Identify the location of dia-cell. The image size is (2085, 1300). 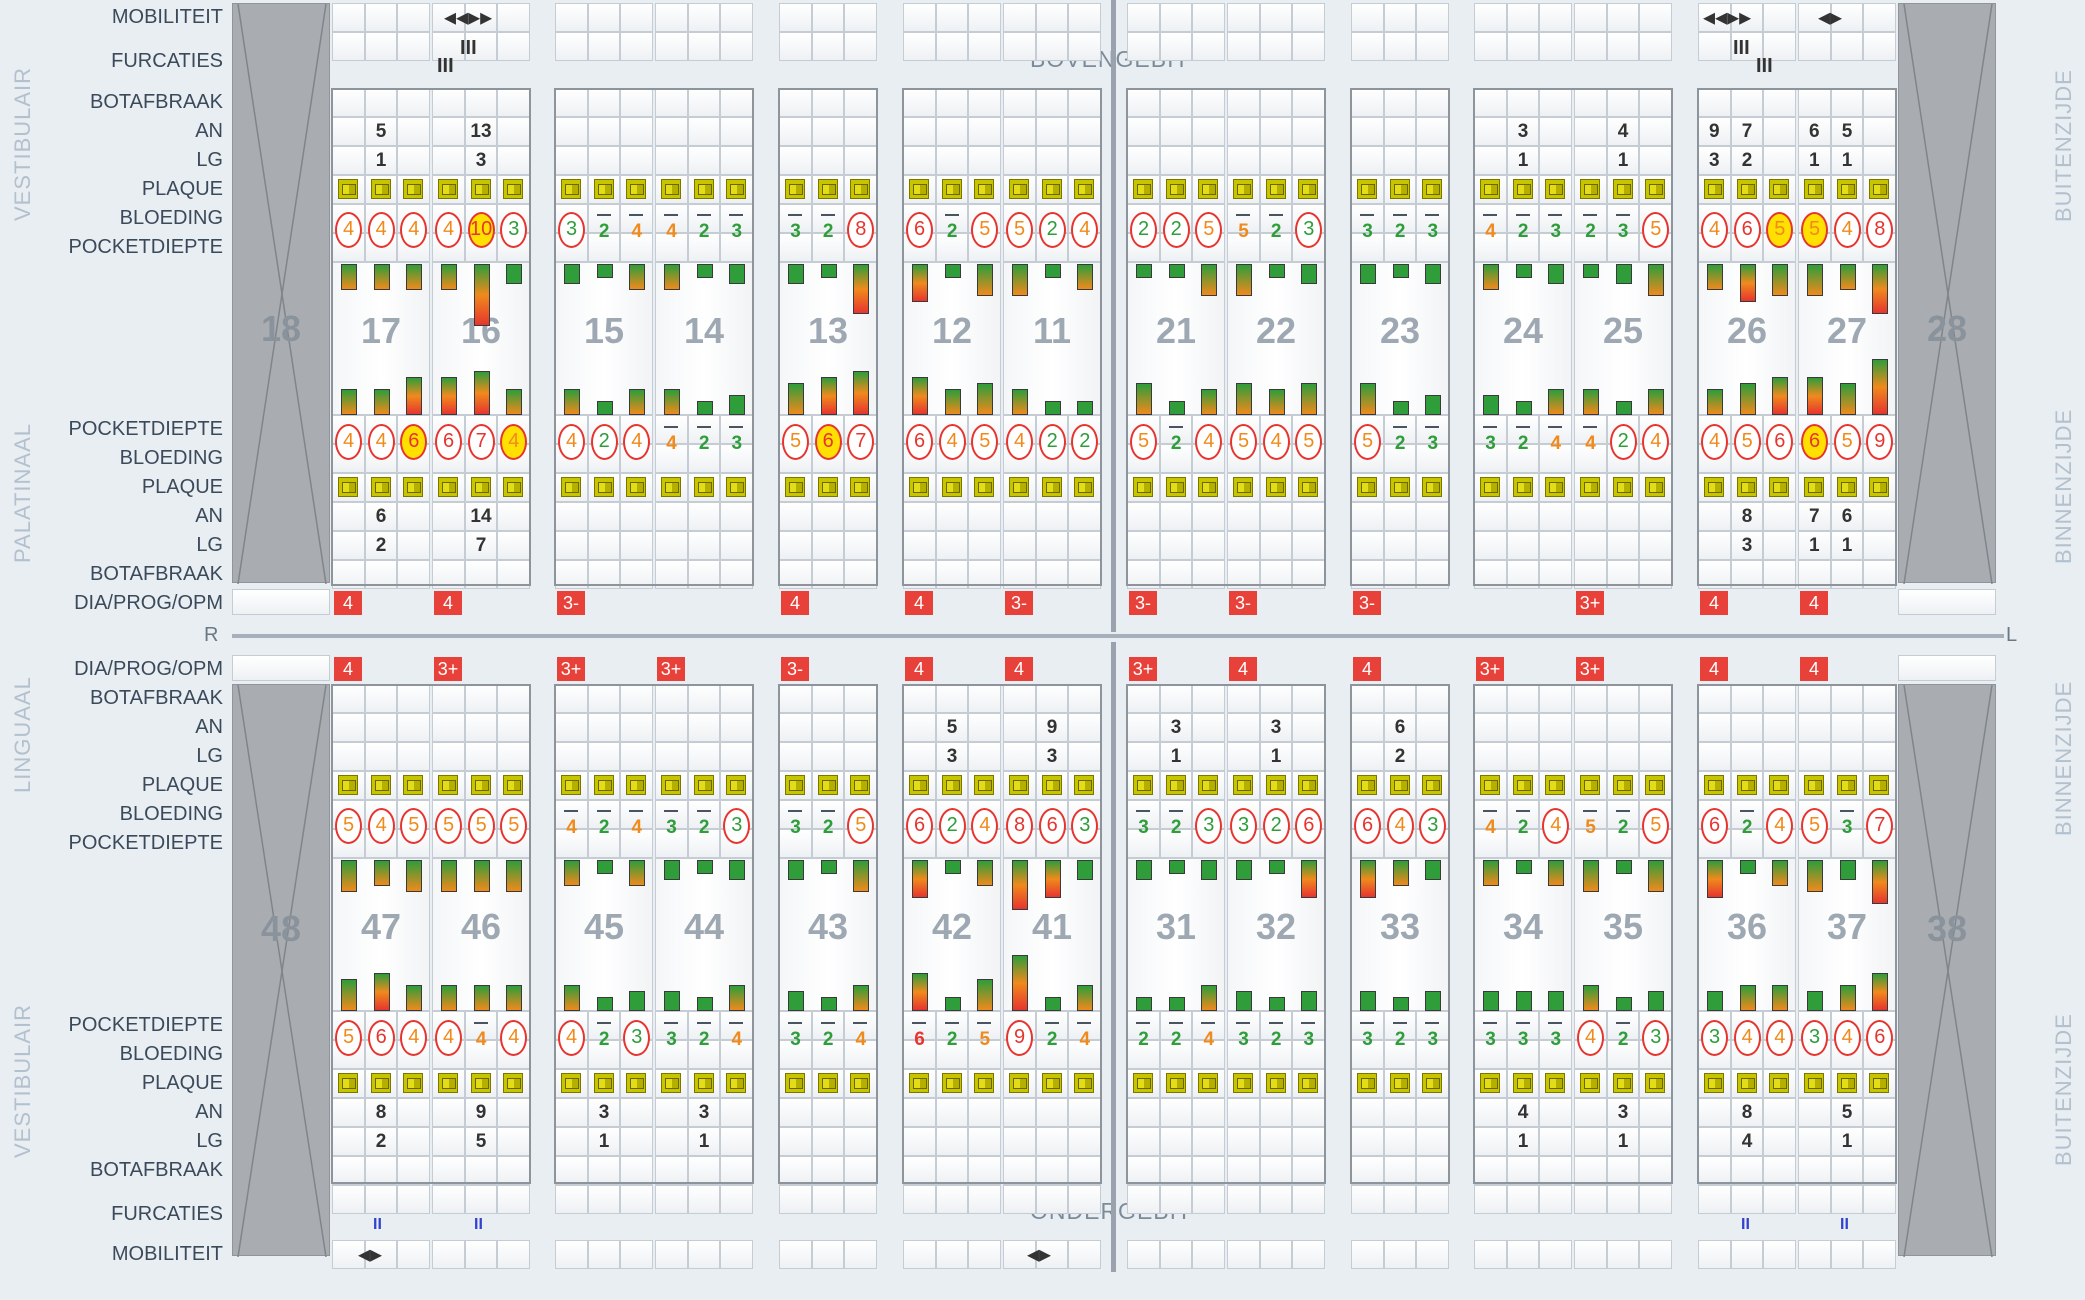
(281, 668).